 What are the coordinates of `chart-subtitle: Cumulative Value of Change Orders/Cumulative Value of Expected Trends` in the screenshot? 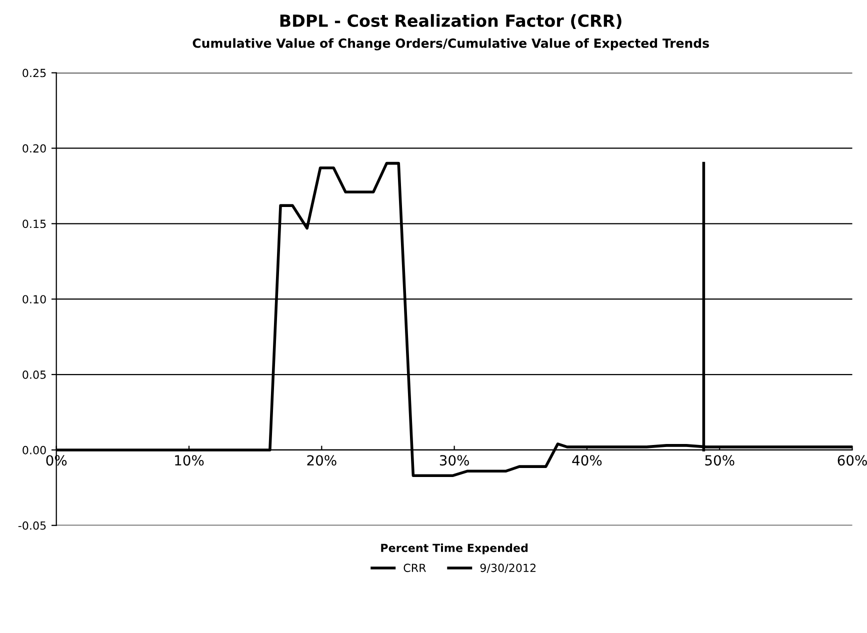 It's located at (450, 44).